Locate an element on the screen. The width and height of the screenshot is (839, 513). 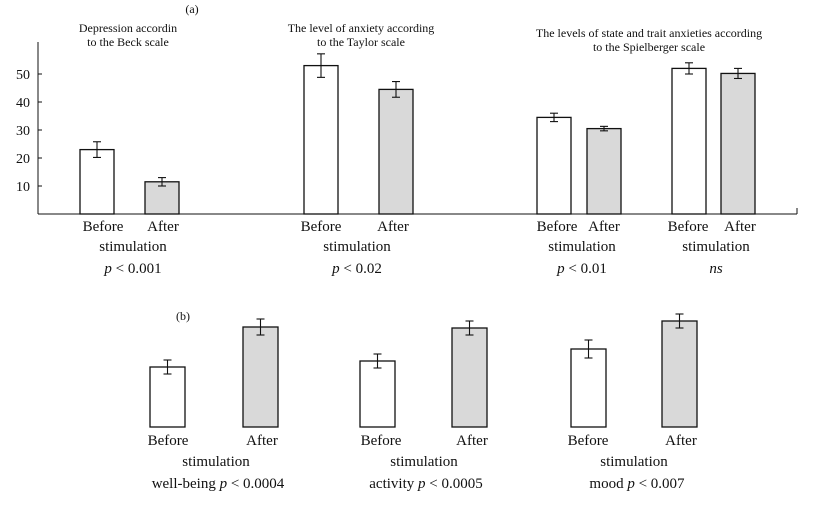
panel-label: (b) is located at coordinates (183, 316).